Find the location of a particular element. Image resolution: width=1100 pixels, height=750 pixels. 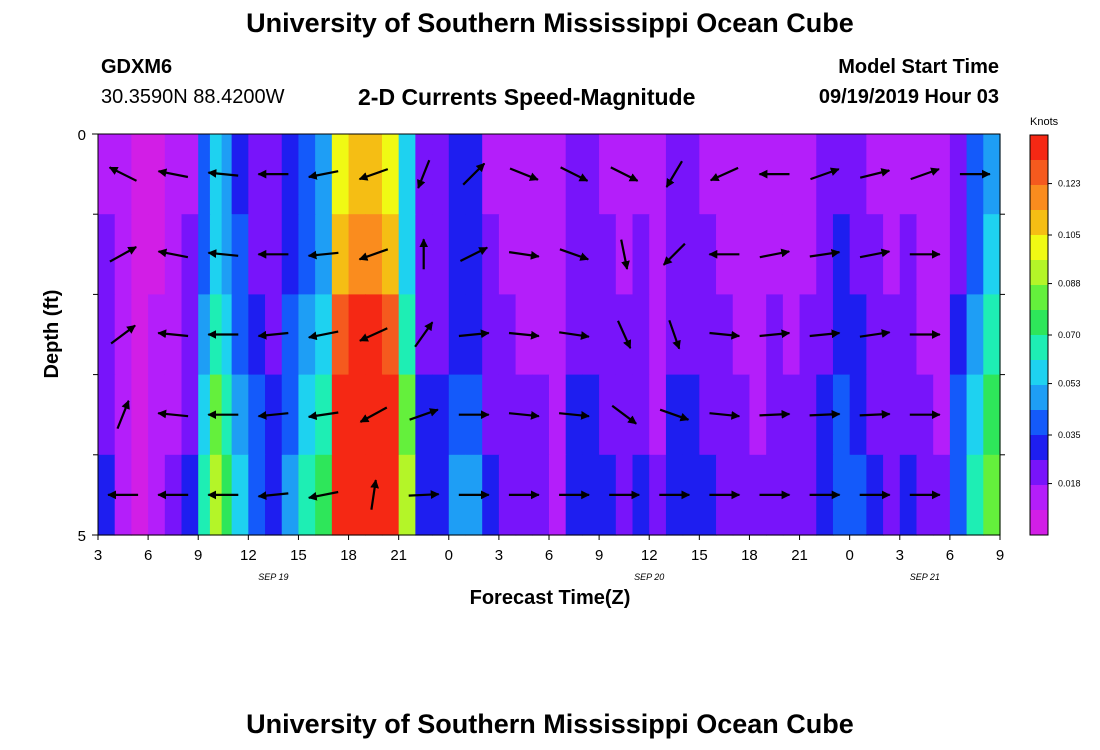

y-axis-label: Depth (ft) is located at coordinates (52, 334).